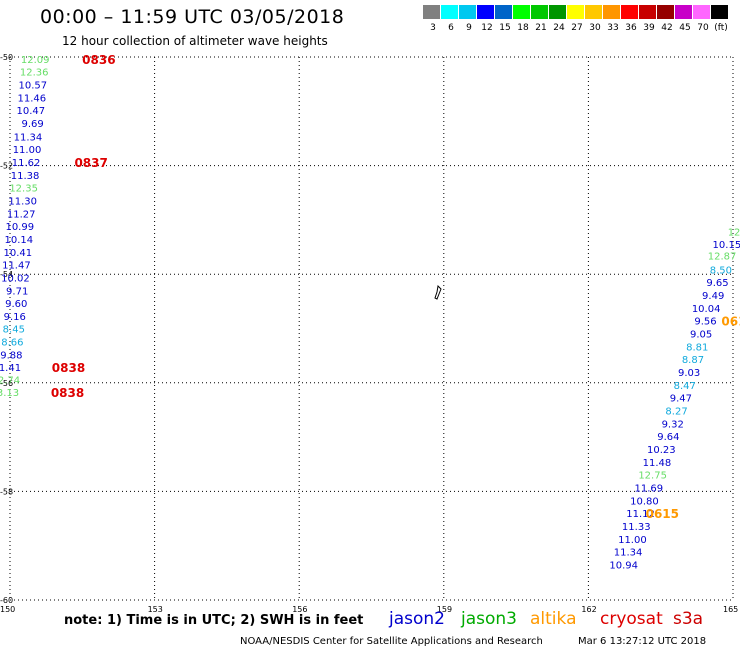  I want to click on wave-height-label: 10.02, so click(15, 278).